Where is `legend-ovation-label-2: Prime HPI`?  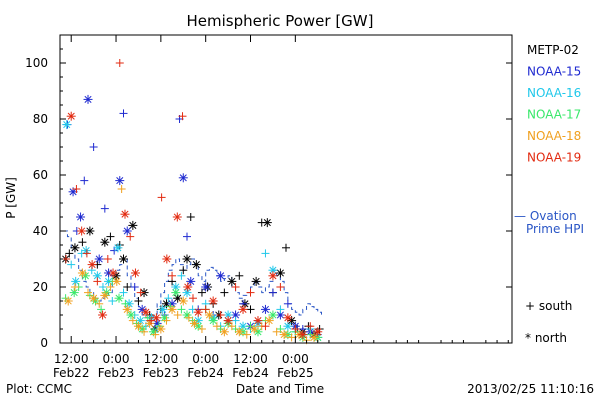 legend-ovation-label-2: Prime HPI is located at coordinates (555, 229).